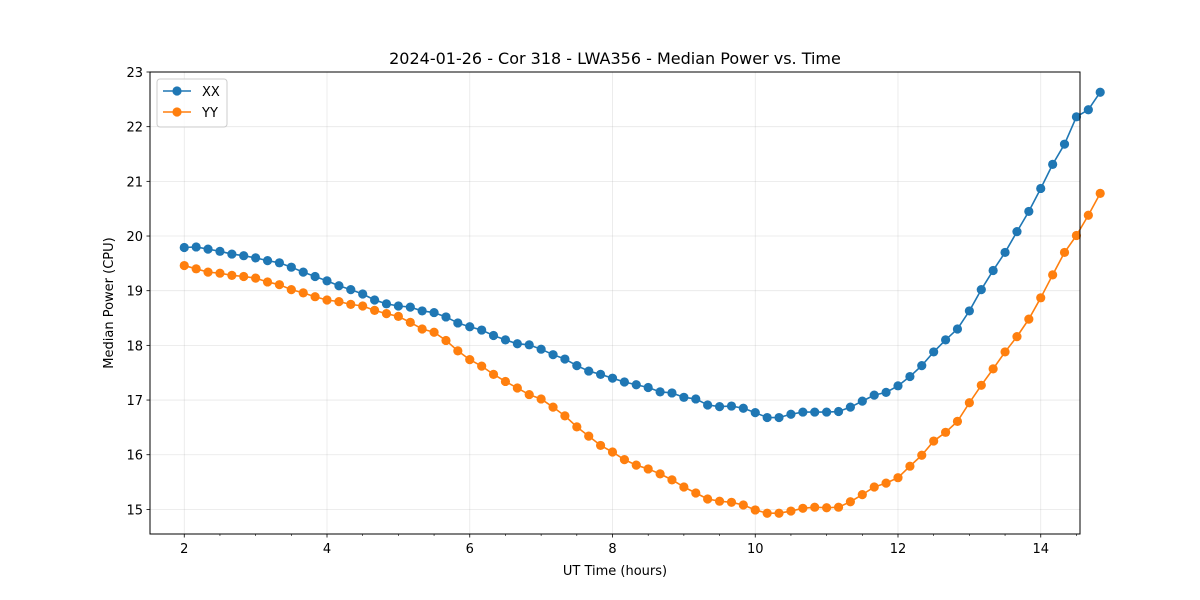 The image size is (1200, 600). What do you see at coordinates (192, 103) in the screenshot?
I see `legend: XX YY` at bounding box center [192, 103].